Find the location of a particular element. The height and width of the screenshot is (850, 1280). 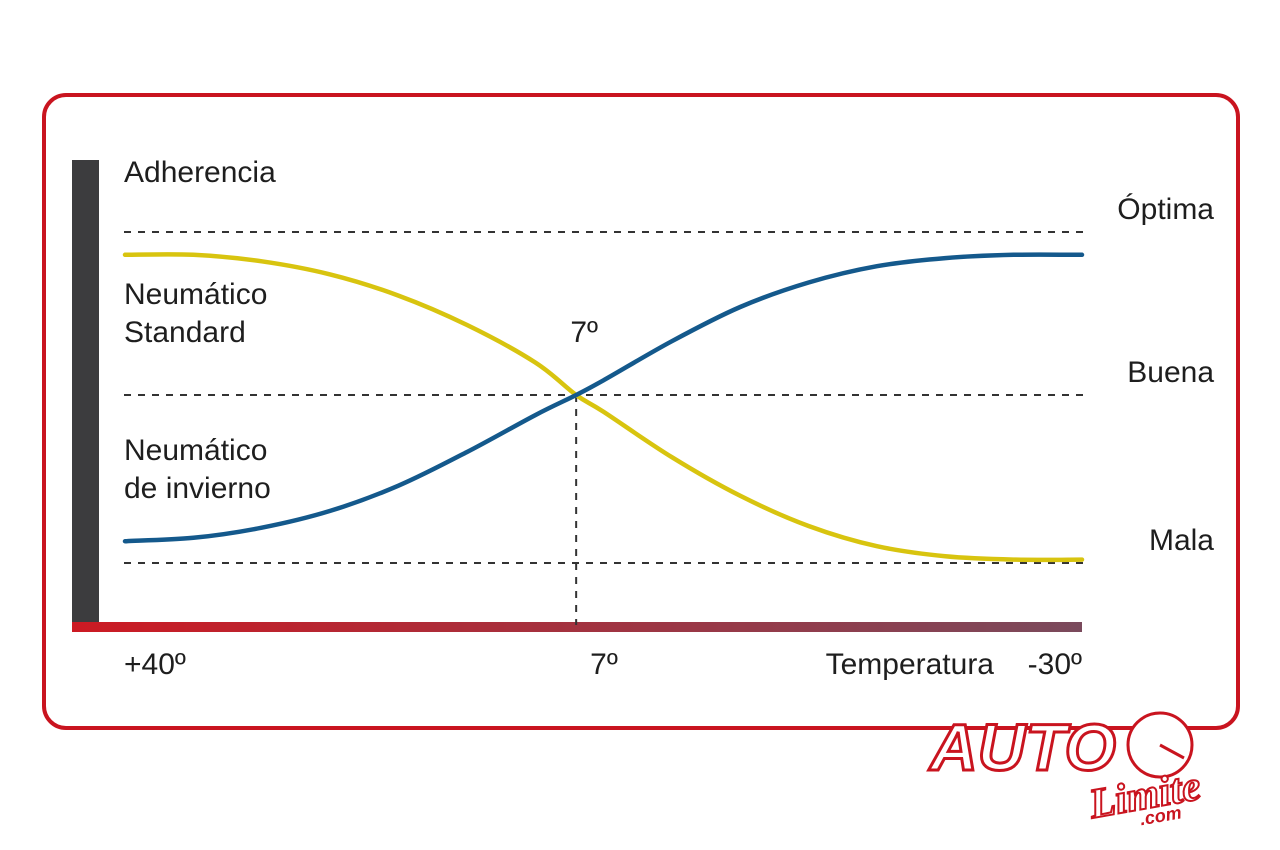

crossover-label: 7º is located at coordinates (584, 332).